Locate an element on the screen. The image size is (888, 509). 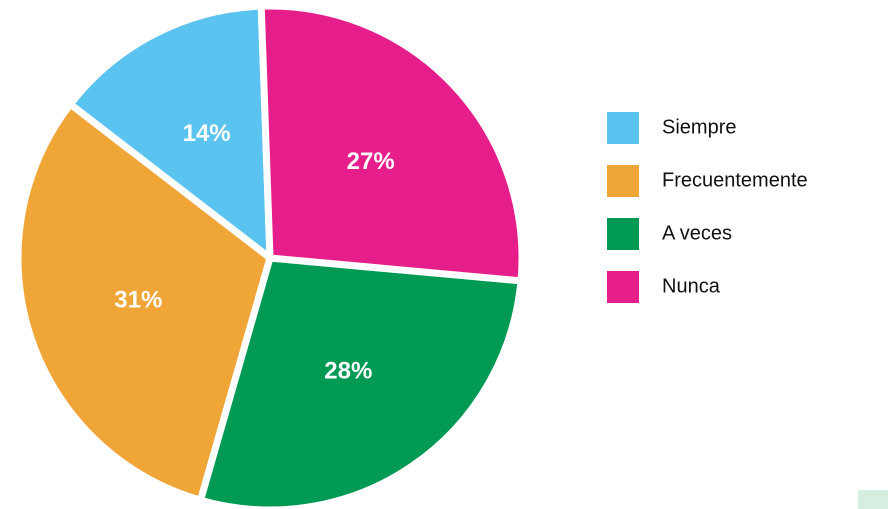
data-label: 28% is located at coordinates (348, 371).